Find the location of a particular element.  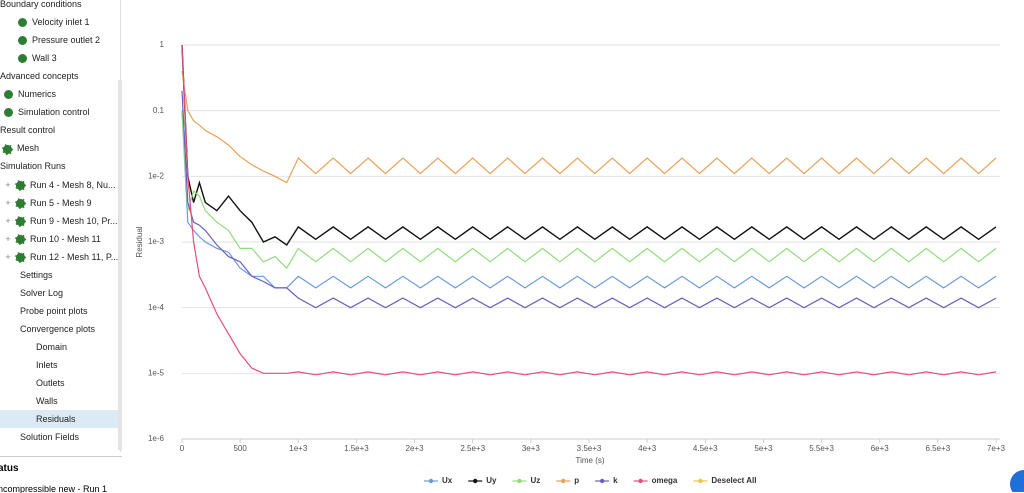

sidebar-item: Wall 3 is located at coordinates (60, 58).